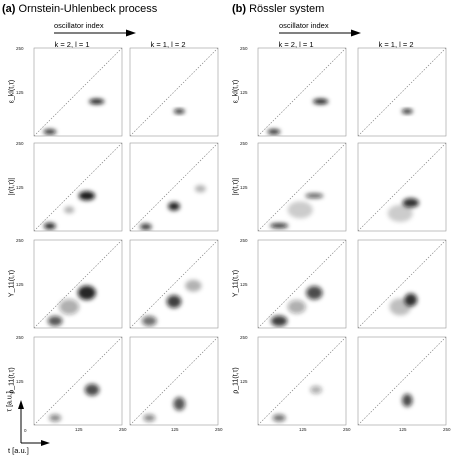 The height and width of the screenshot is (455, 455). I want to click on panel-b-row-1-ytick-125: 125, so click(244, 92).